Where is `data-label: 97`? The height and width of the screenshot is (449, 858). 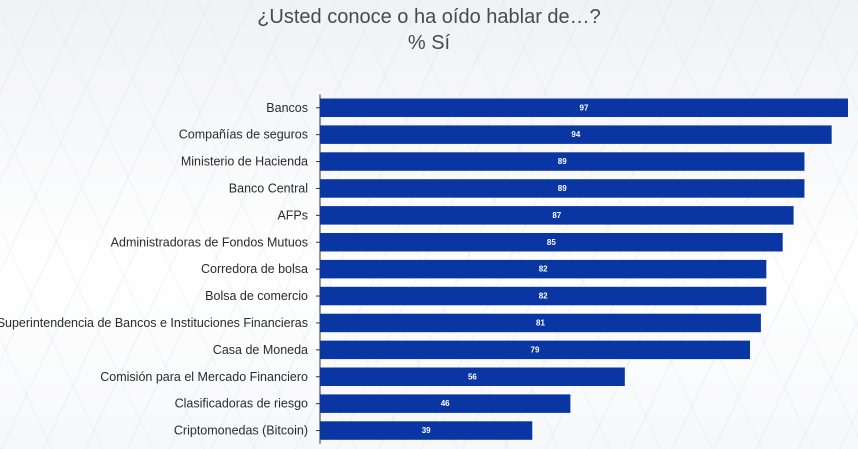
data-label: 97 is located at coordinates (584, 107).